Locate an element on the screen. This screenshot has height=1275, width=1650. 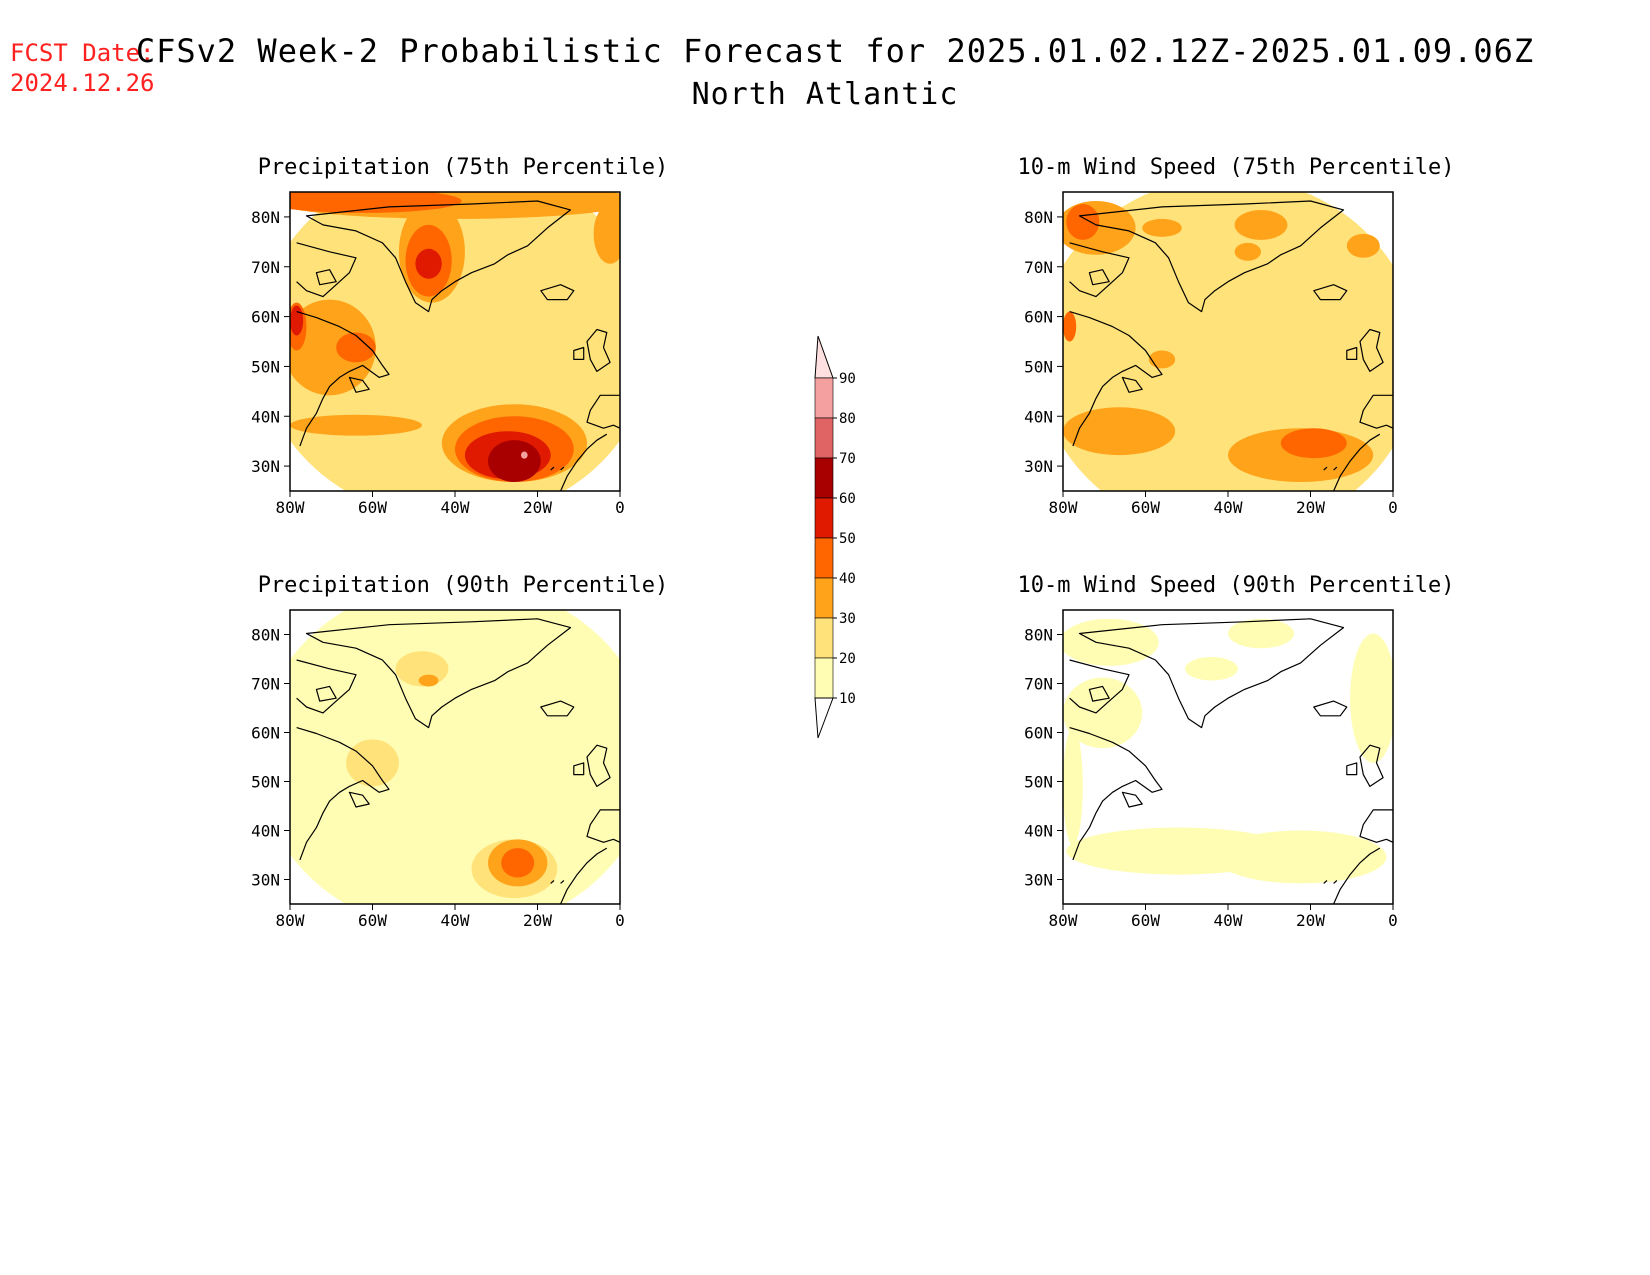
panel-title: 10-m Wind Speed (90th Percentile) is located at coordinates (1235, 585).